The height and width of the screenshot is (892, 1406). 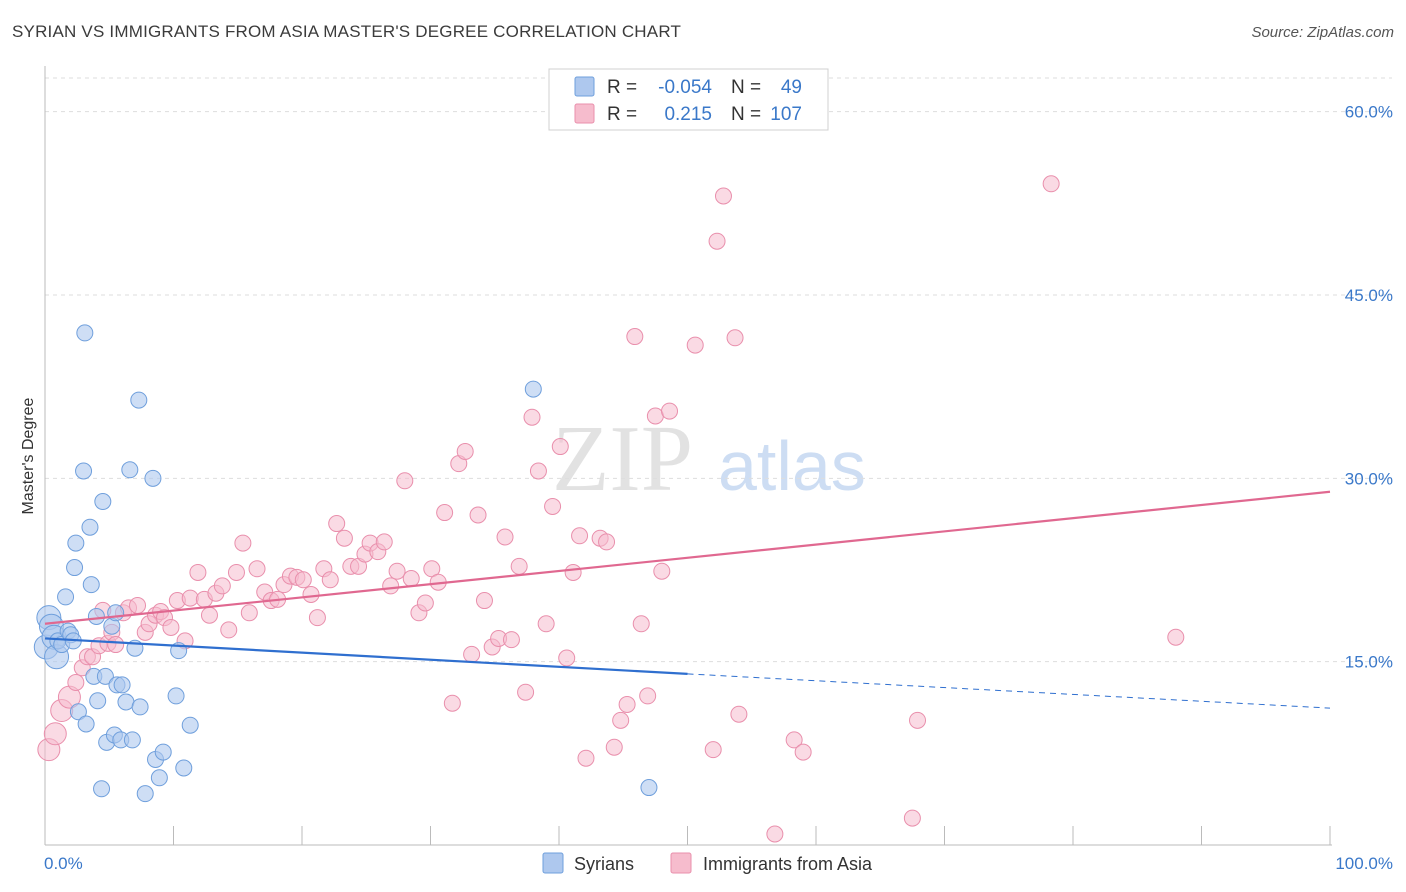 What do you see at coordinates (1364, 863) in the screenshot?
I see `x-tick-label: 100.0%` at bounding box center [1364, 863].